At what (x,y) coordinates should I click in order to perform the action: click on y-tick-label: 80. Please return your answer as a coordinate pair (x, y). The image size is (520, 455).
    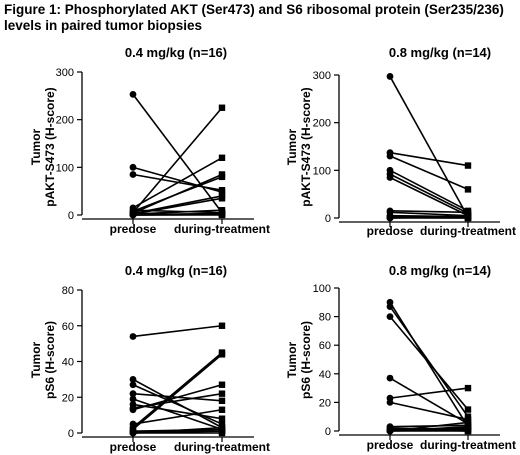
    Looking at the image, I should click on (68, 291).